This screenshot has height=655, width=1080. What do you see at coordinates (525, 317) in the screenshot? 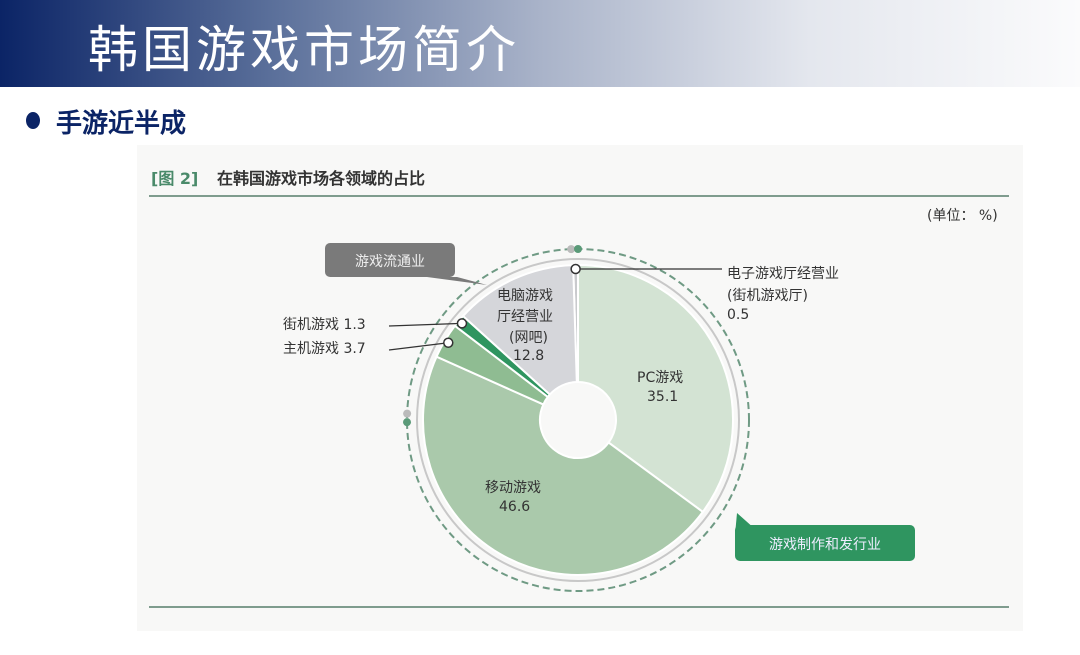
I see `netcafe-label-line2: 厅经营业` at bounding box center [525, 317].